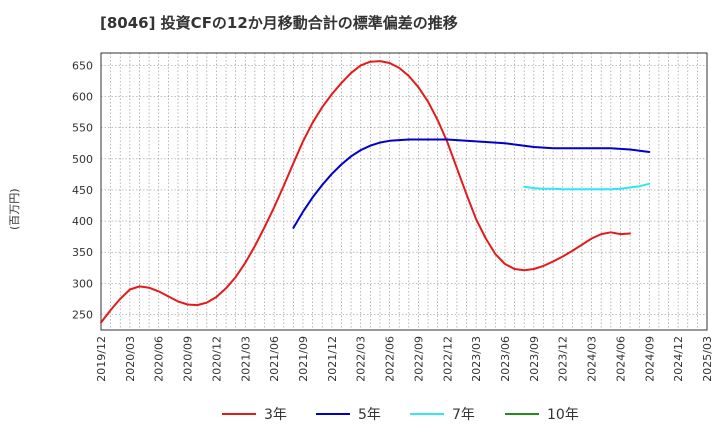  I want to click on x-tick-label: 2023/09, so click(534, 359).